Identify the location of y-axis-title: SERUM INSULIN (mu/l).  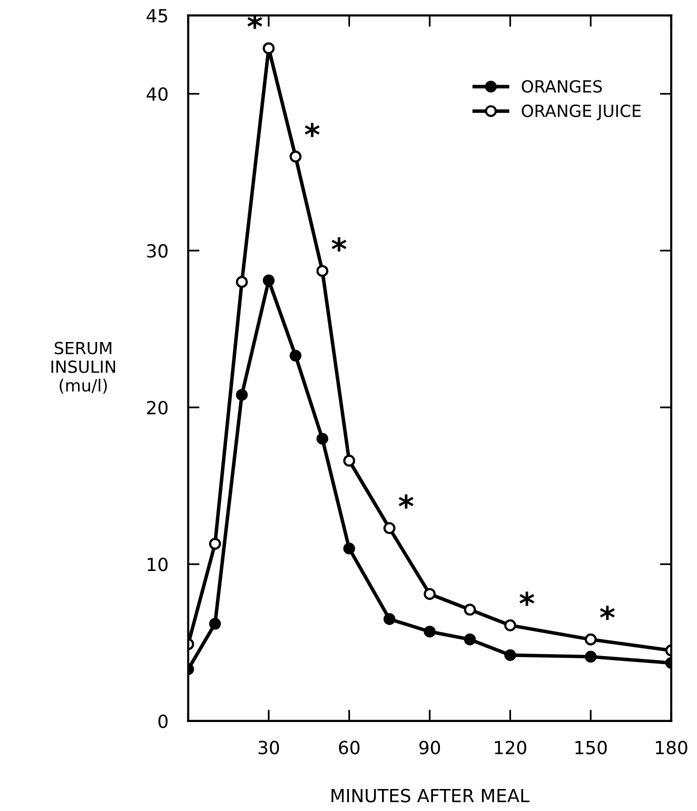
(83, 368).